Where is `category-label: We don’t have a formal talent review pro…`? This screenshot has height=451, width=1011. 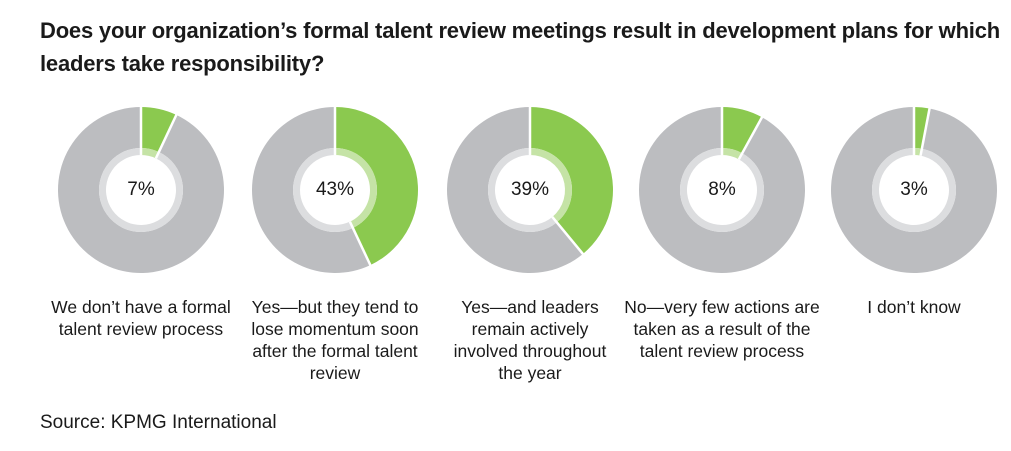
category-label: We don’t have a formal talent review pro… is located at coordinates (141, 318).